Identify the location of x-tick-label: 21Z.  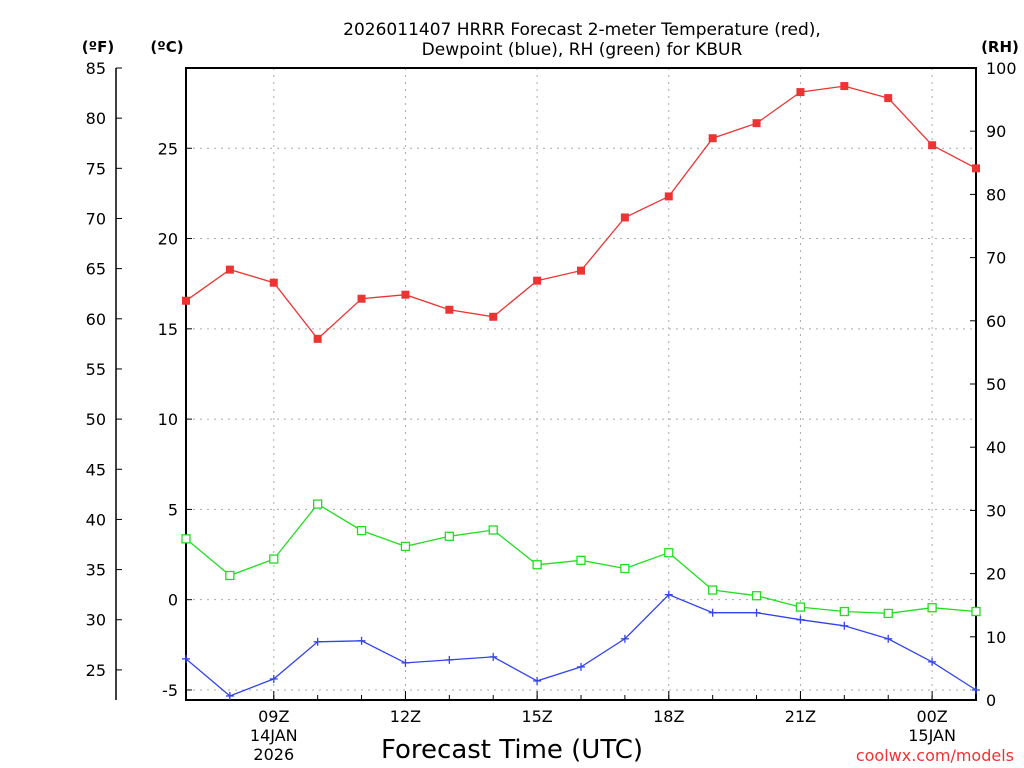
(800, 716).